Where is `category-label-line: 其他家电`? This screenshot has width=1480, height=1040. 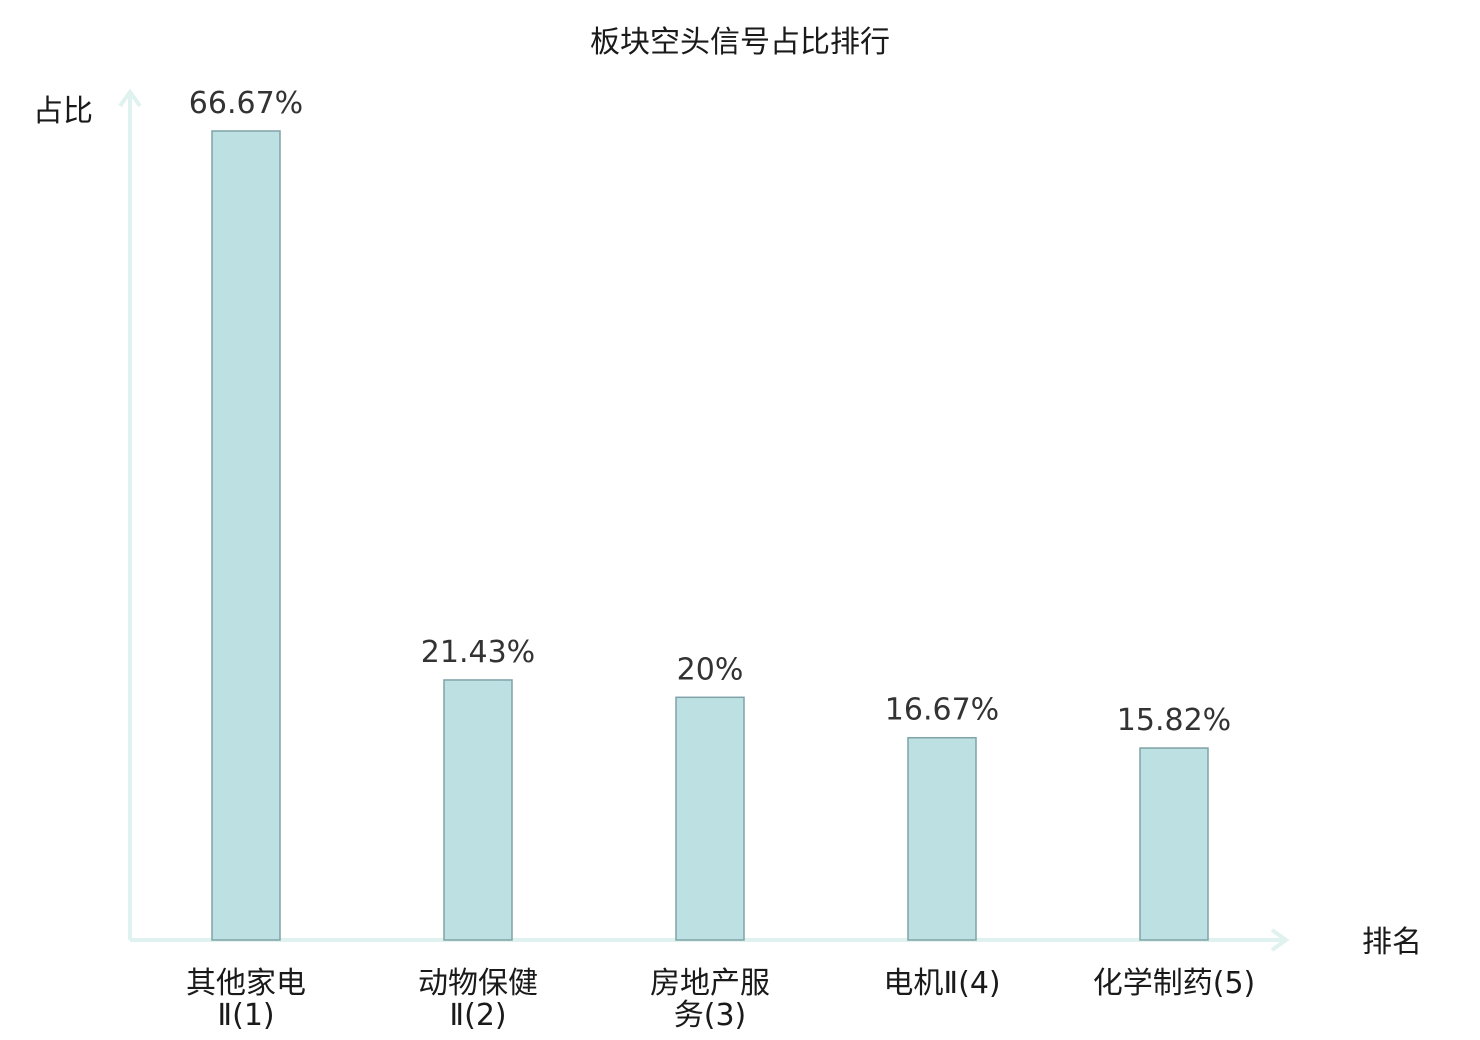 category-label-line: 其他家电 is located at coordinates (246, 983).